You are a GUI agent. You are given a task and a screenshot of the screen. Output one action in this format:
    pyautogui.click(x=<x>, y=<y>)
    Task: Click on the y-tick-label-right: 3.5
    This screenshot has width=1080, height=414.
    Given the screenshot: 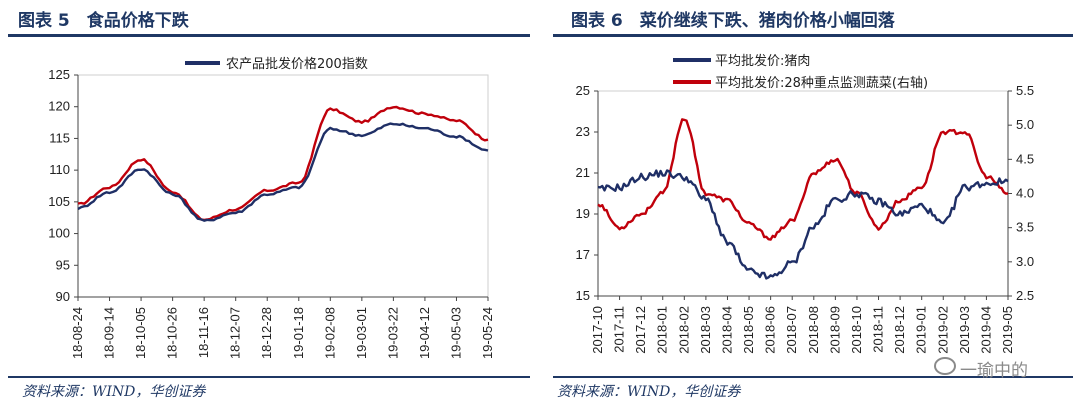 What is the action you would take?
    pyautogui.click(x=1025, y=227)
    